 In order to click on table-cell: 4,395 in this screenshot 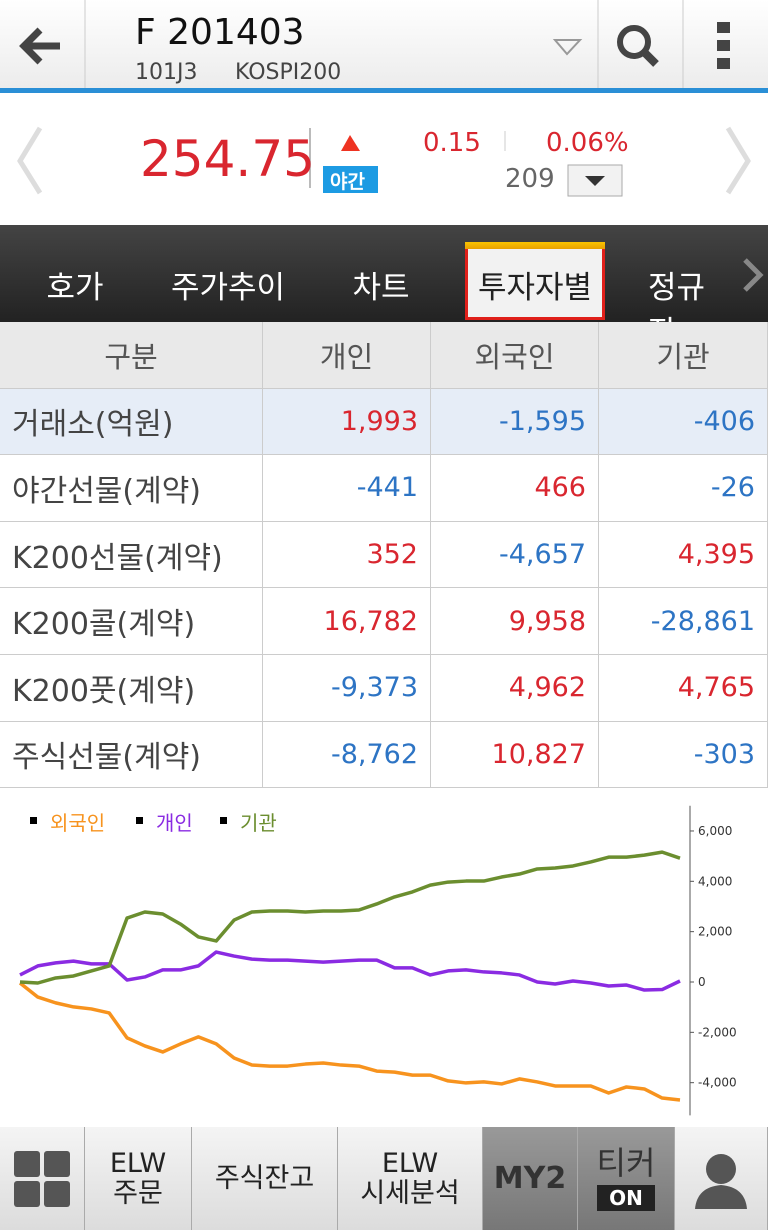, I will do `click(683, 555)`.